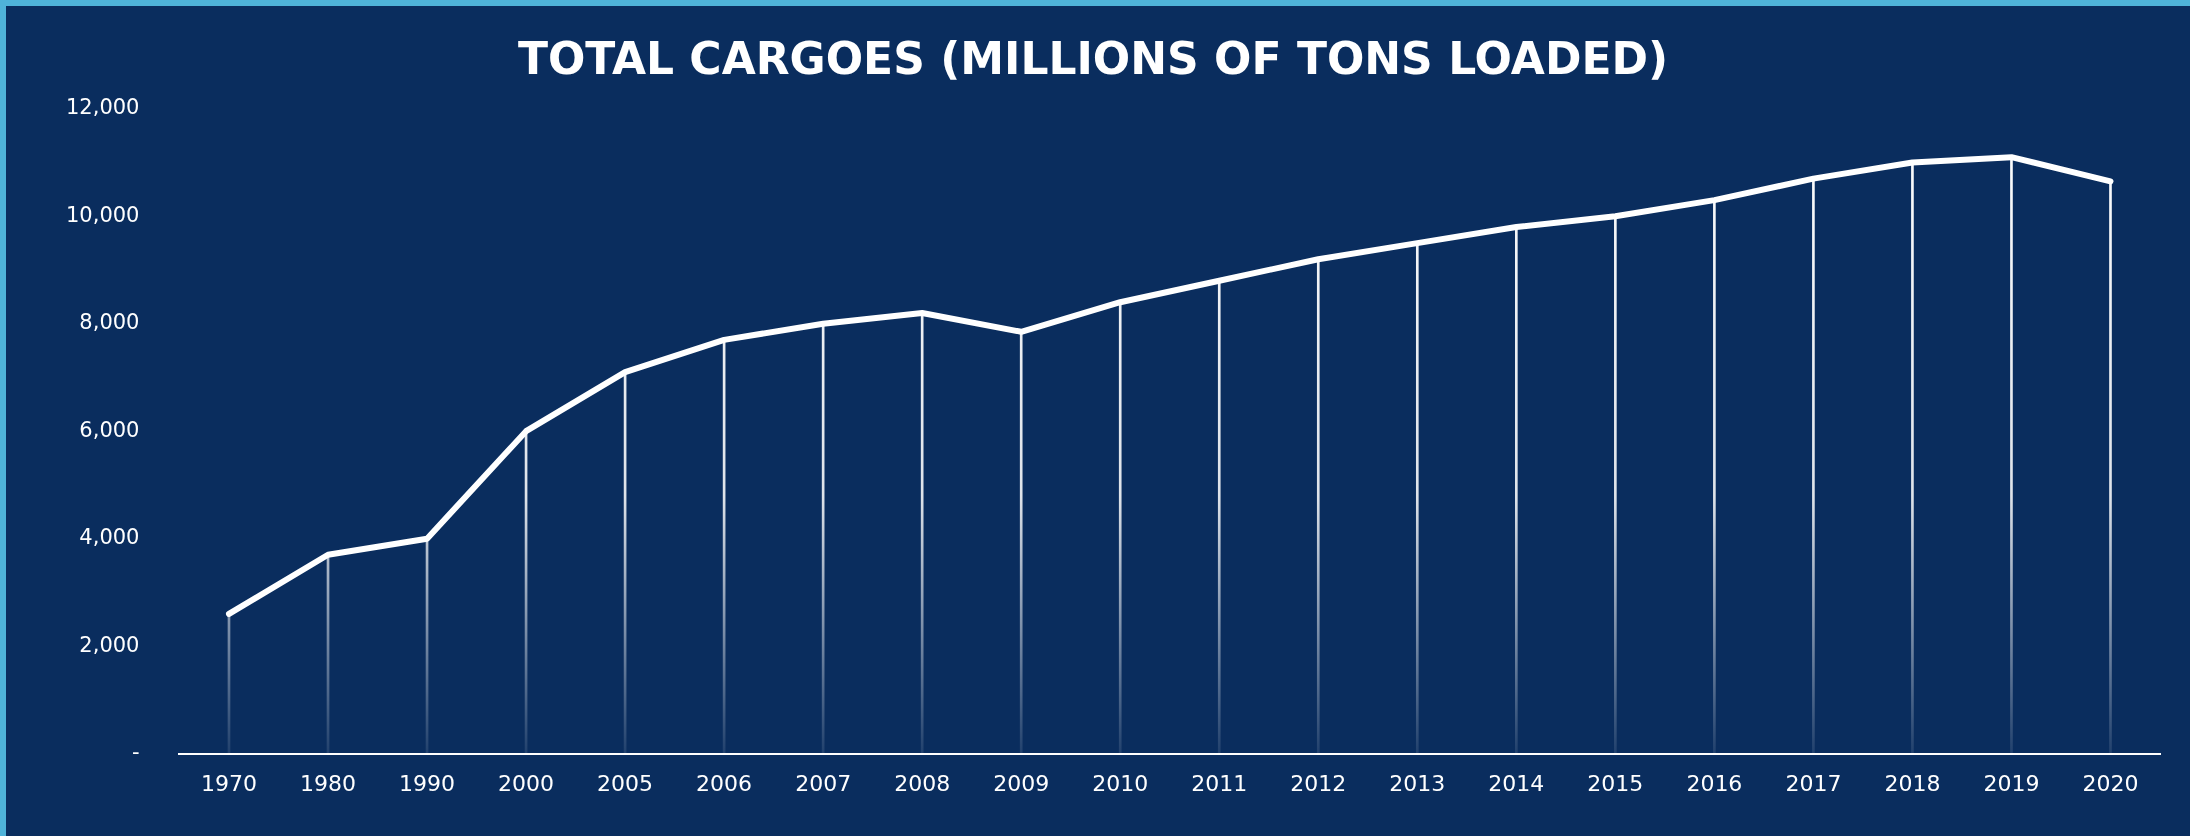 This screenshot has width=2190, height=836. What do you see at coordinates (1120, 783) in the screenshot?
I see `x-tick-label: 2010` at bounding box center [1120, 783].